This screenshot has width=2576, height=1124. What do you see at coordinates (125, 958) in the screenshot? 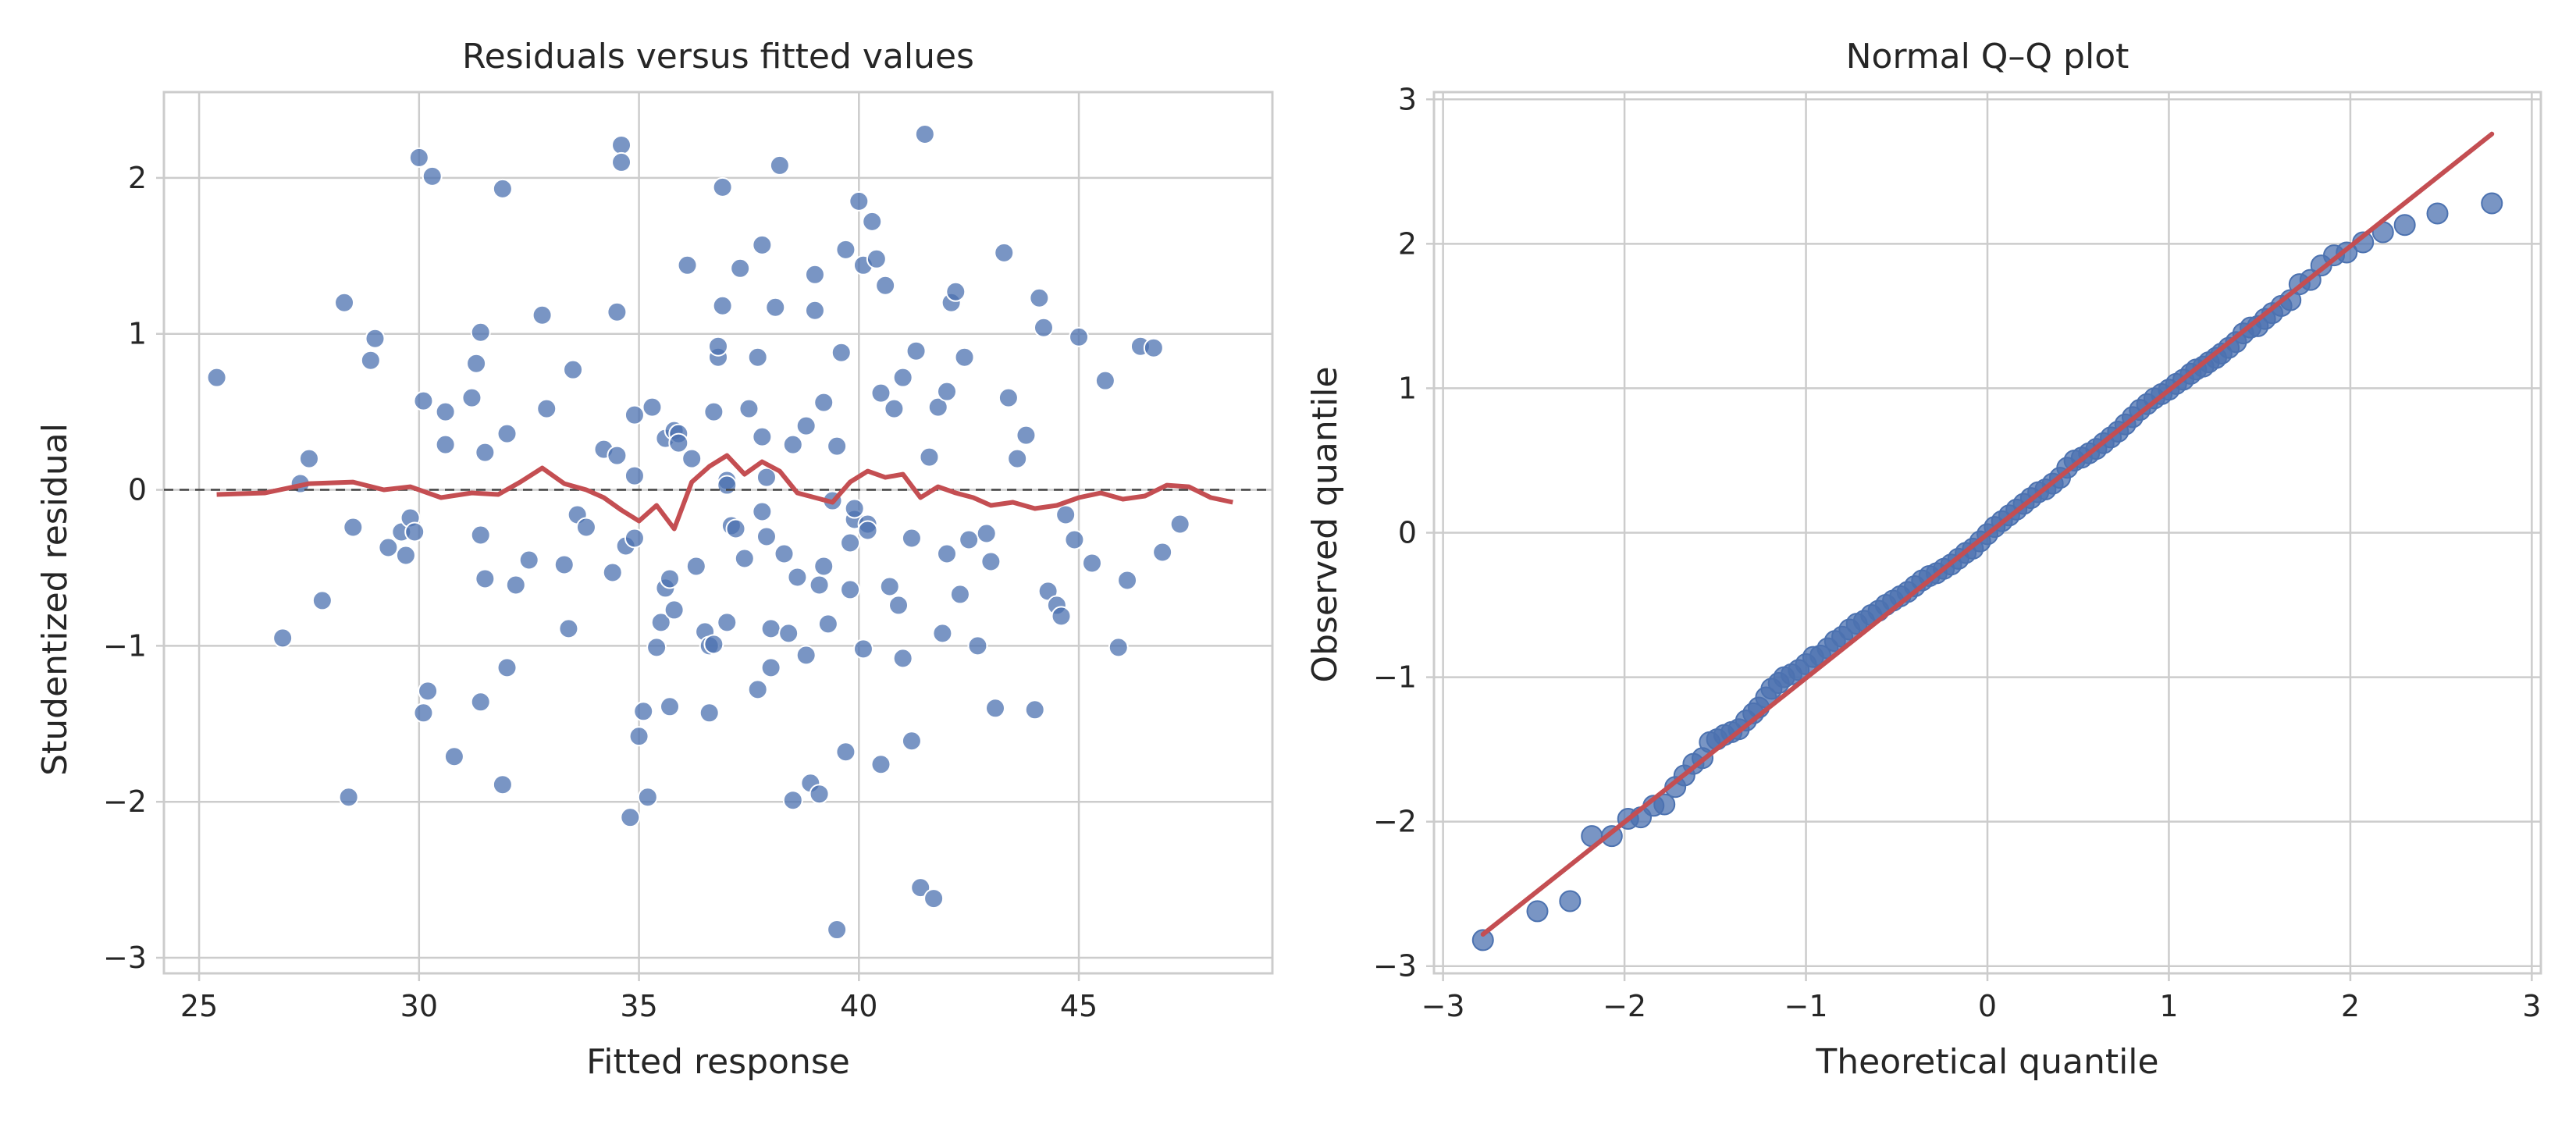
I see `residuals-y-tick-label: −3` at bounding box center [125, 958].